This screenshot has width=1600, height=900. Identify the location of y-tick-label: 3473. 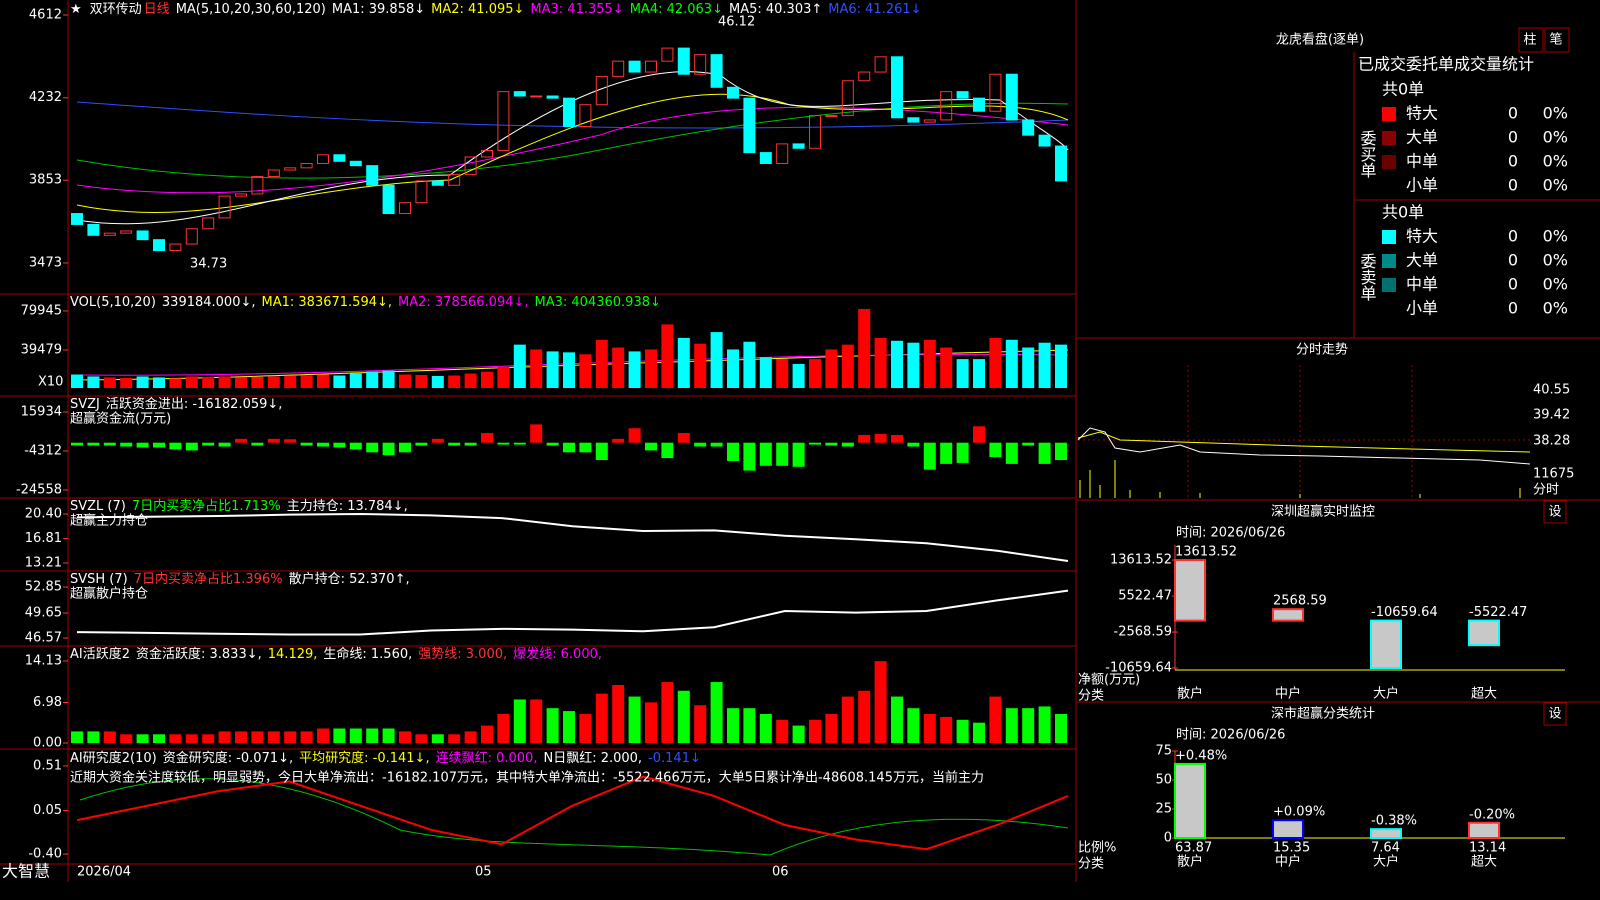
(45, 262).